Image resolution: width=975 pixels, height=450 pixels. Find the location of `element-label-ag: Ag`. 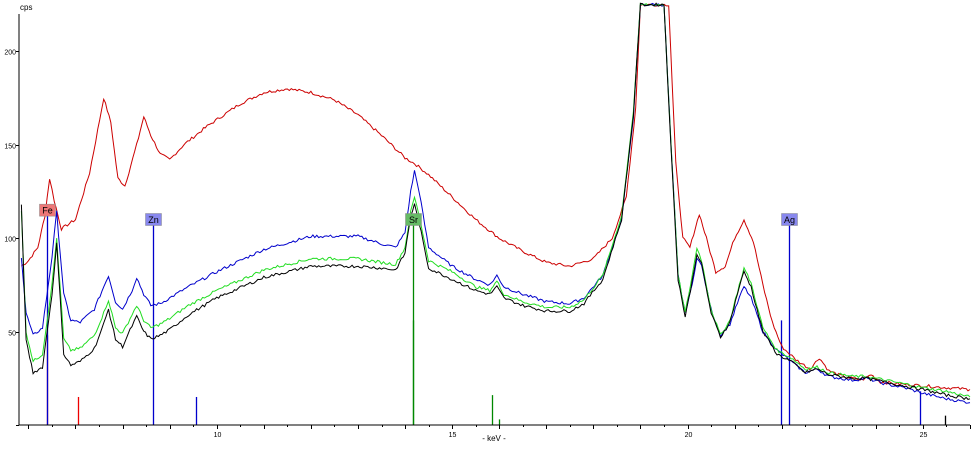

element-label-ag: Ag is located at coordinates (789, 220).